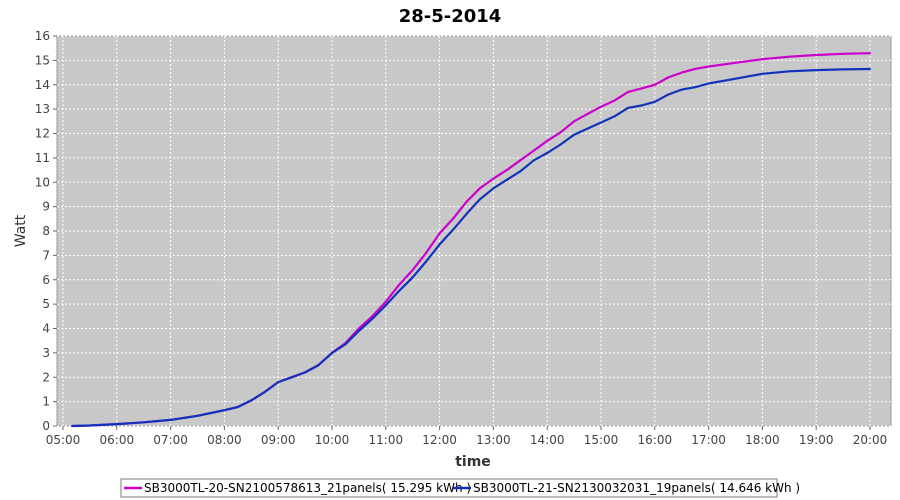 The image size is (900, 500). Describe the element at coordinates (601, 440) in the screenshot. I see `x-tick-label: 15:00` at that location.